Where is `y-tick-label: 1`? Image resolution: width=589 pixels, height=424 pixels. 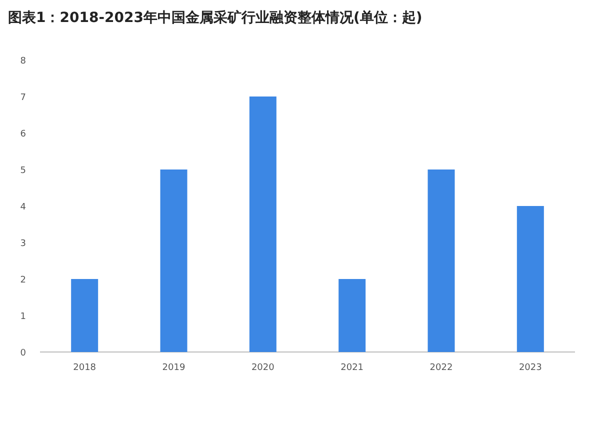
y-tick-label: 1 is located at coordinates (23, 317).